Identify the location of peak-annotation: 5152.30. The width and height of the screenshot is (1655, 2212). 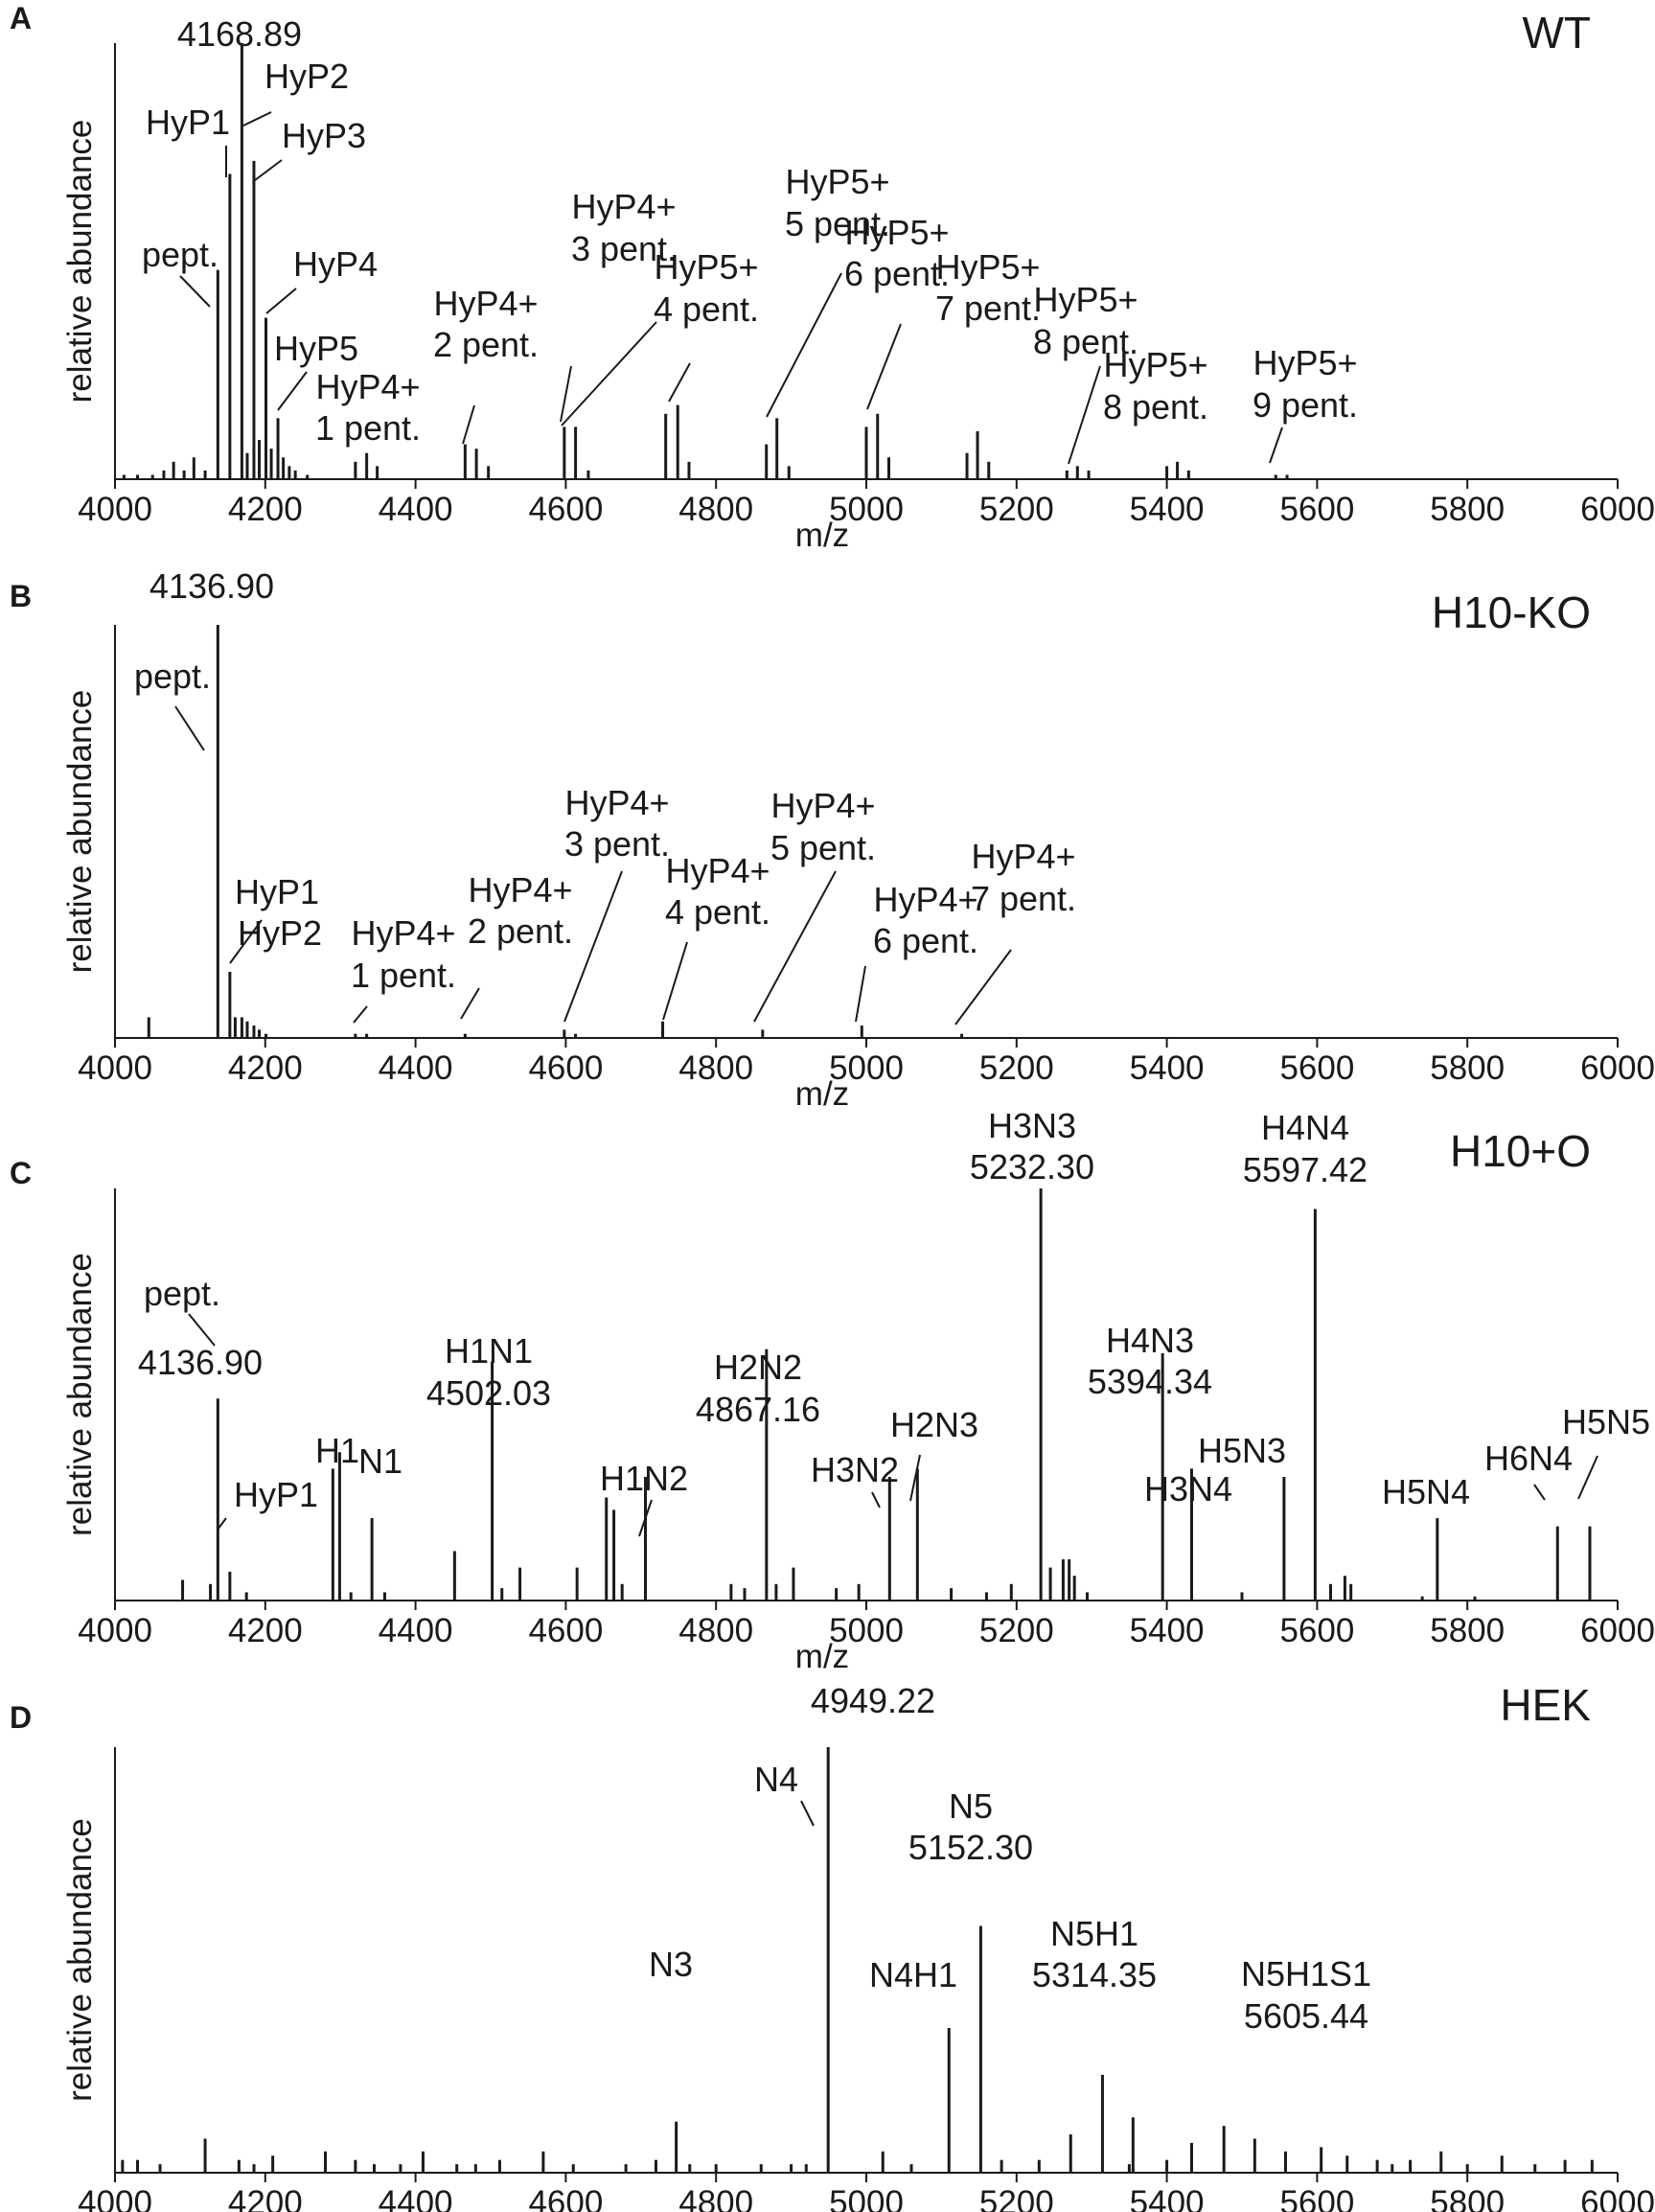
(970, 1848).